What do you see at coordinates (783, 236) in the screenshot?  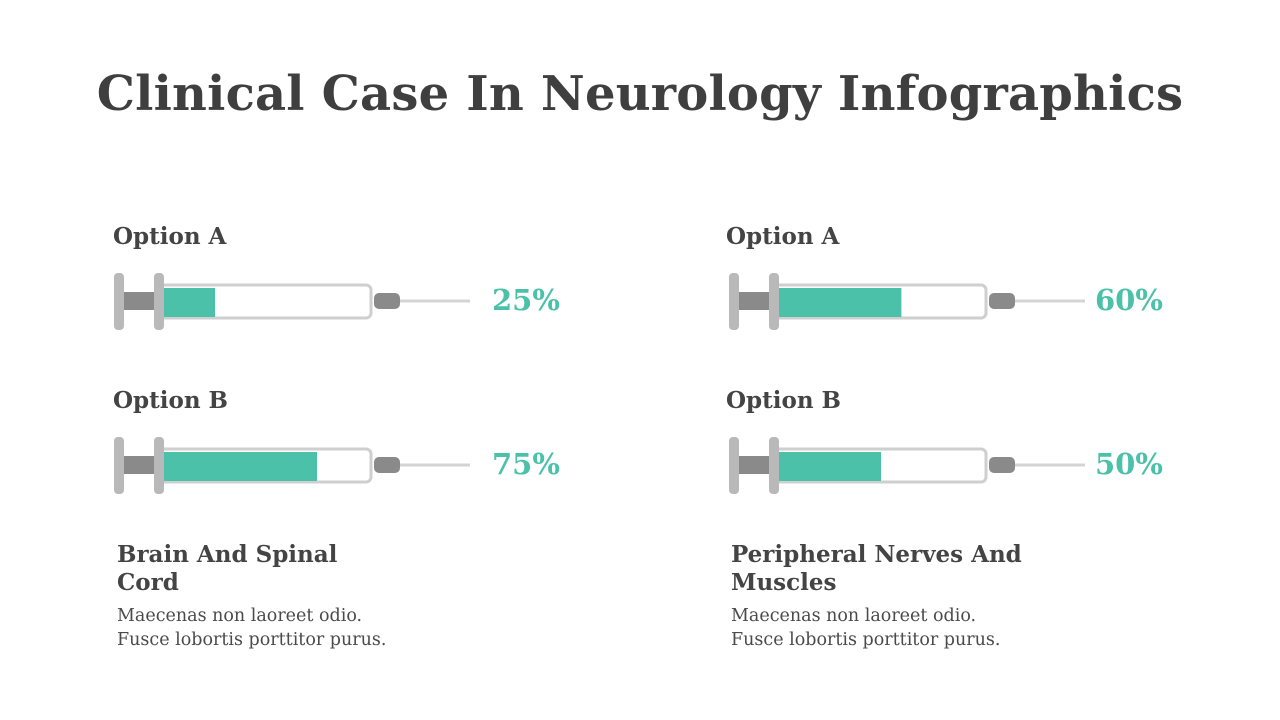 I see `option-a-label-right: Option A` at bounding box center [783, 236].